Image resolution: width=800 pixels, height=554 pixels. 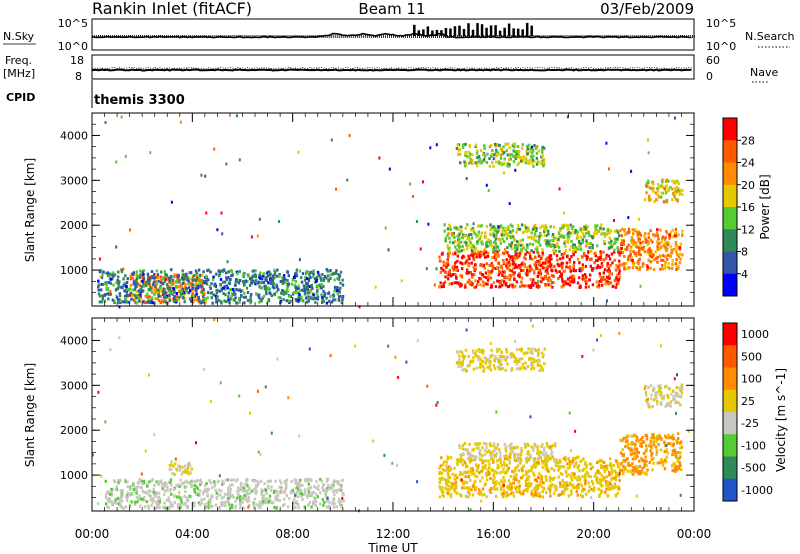 I want to click on colorbar-tick-label: 4, so click(x=744, y=274).